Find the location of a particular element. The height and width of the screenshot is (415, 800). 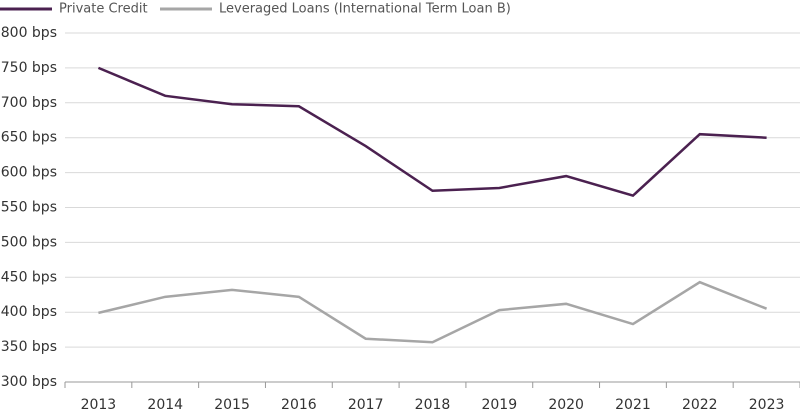

legend-label: Private Credit is located at coordinates (103, 9).